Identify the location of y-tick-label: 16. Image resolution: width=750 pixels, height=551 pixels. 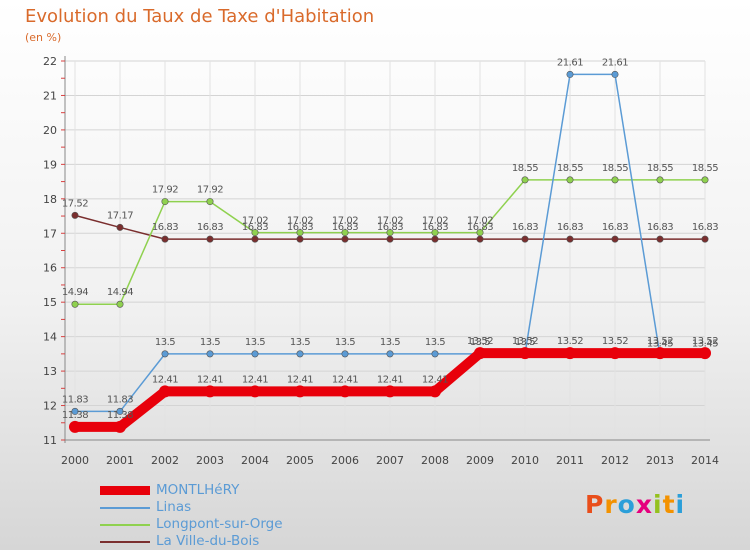
(50, 268).